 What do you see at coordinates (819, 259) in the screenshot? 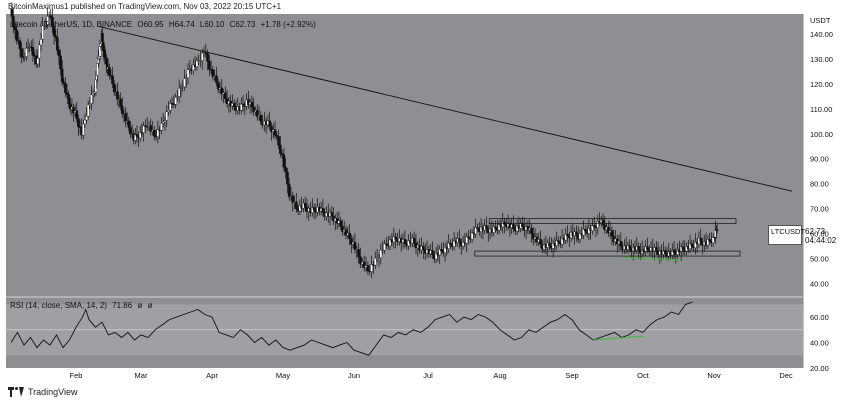
I see `price-tick-label: 50.00` at bounding box center [819, 259].